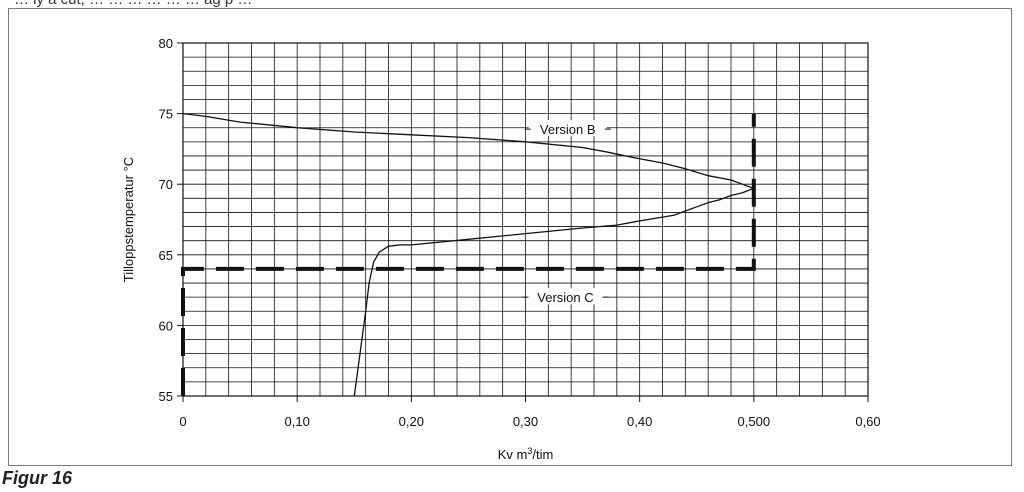  Describe the element at coordinates (639, 421) in the screenshot. I see `x-tick-label: 0,40` at that location.